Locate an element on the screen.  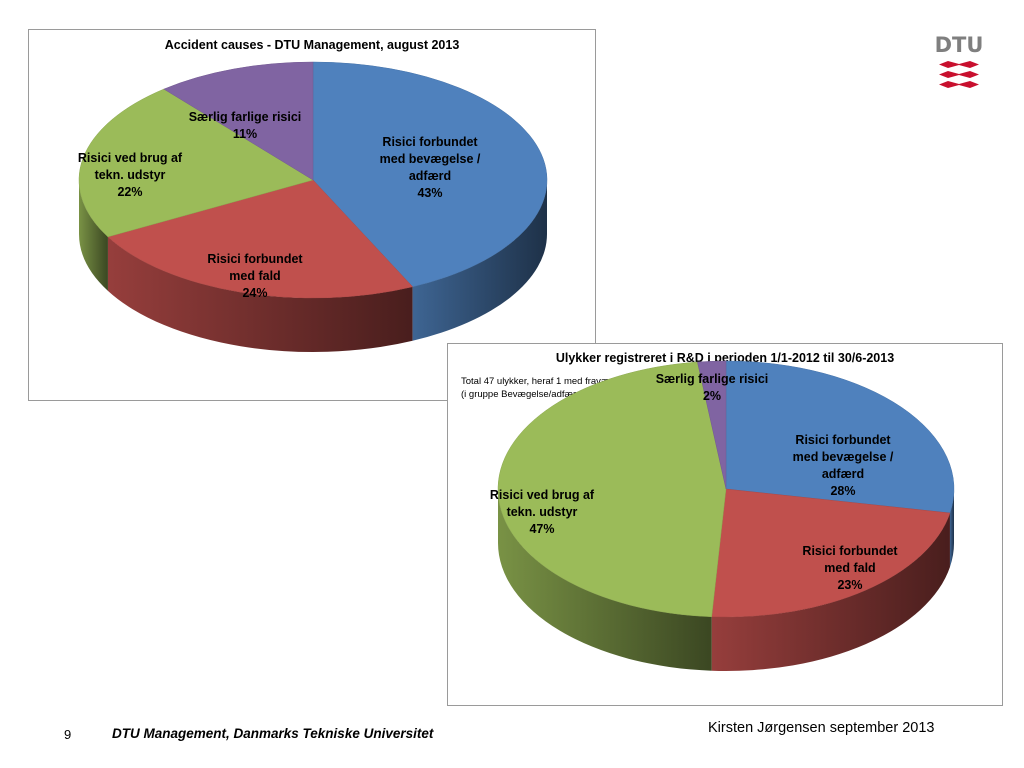
slice-label: Særlig farlige risici 2% is located at coordinates (712, 387).